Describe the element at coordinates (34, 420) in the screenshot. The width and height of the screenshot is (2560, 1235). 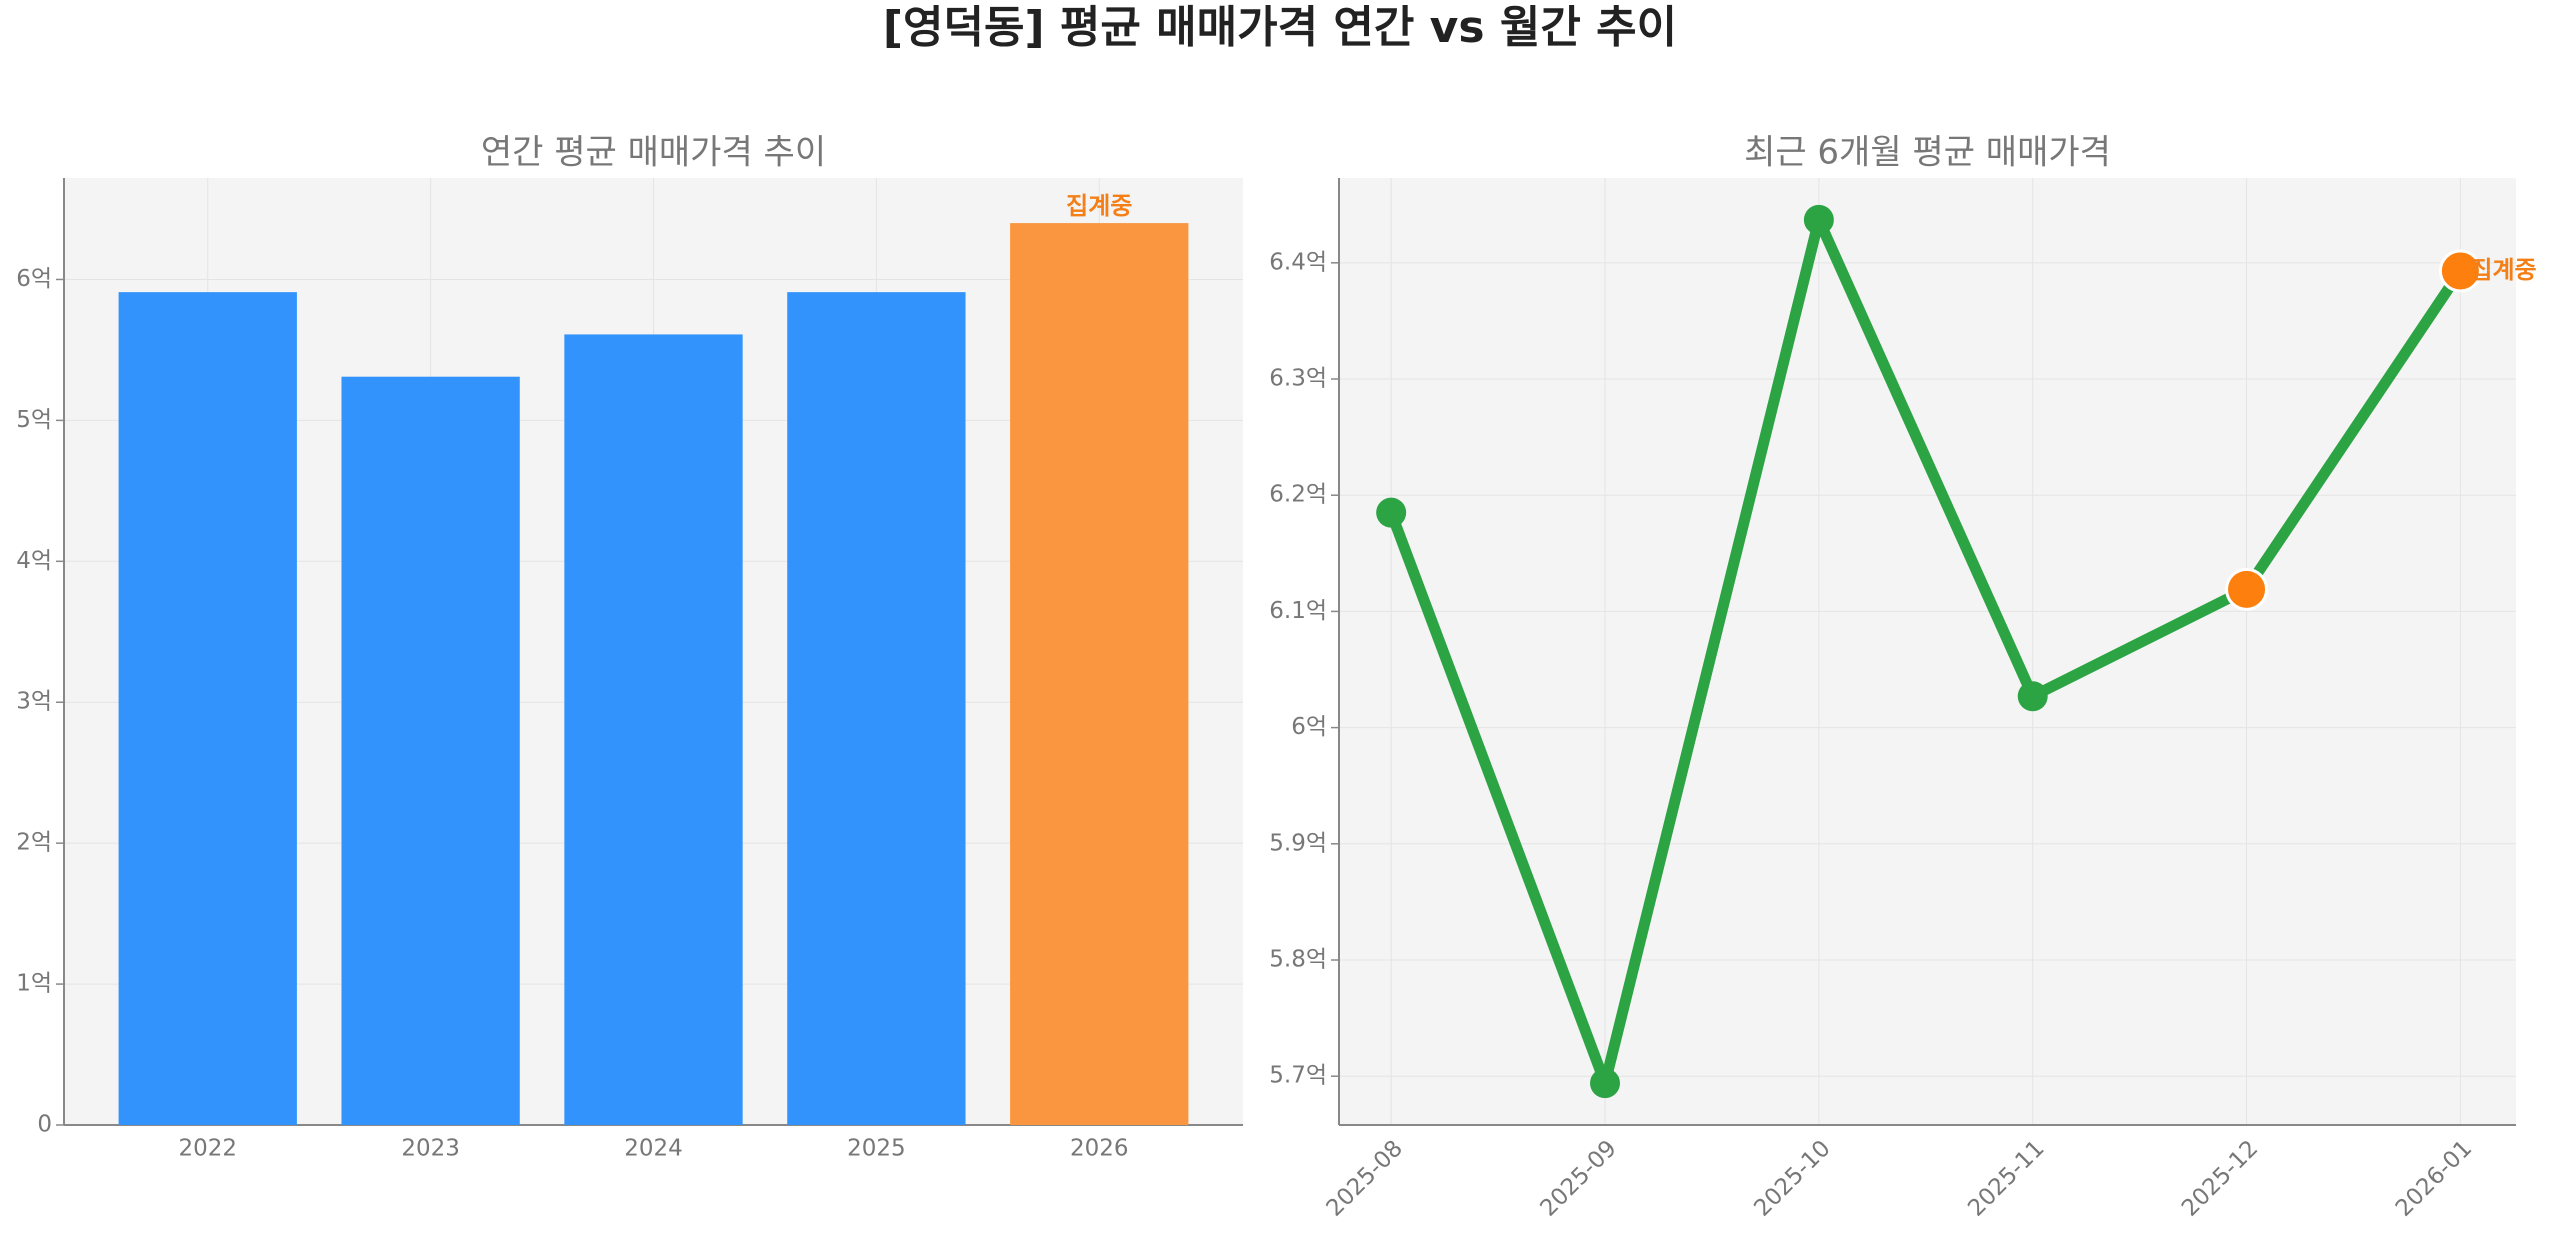
I see `y-tick-label: 5억` at that location.